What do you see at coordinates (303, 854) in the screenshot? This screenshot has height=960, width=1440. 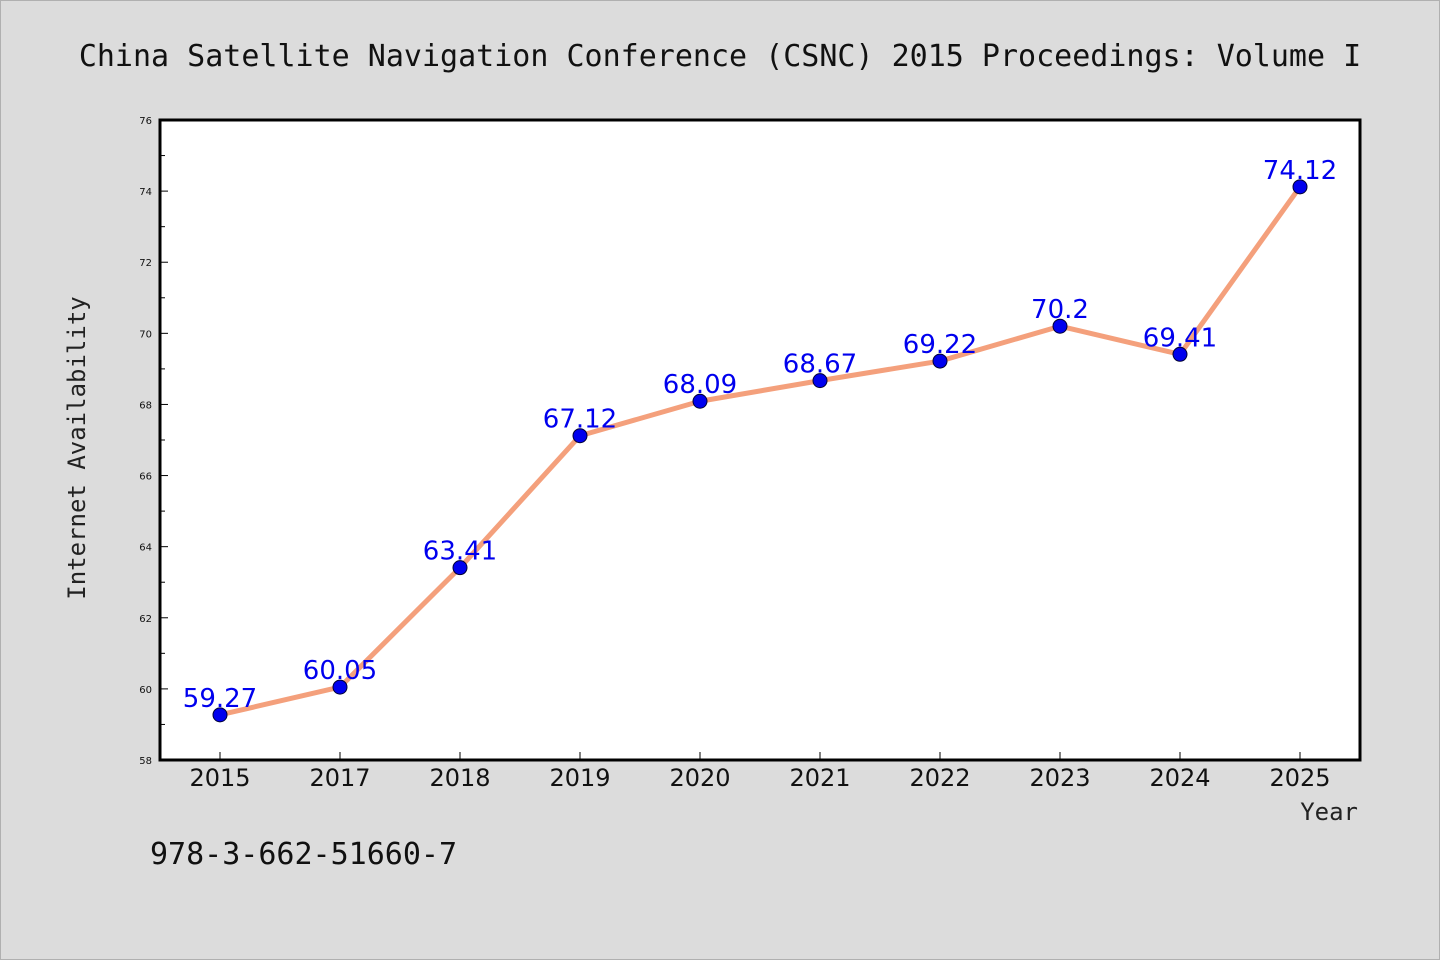 I see `isbn-text: 978-3-662-51660-7` at bounding box center [303, 854].